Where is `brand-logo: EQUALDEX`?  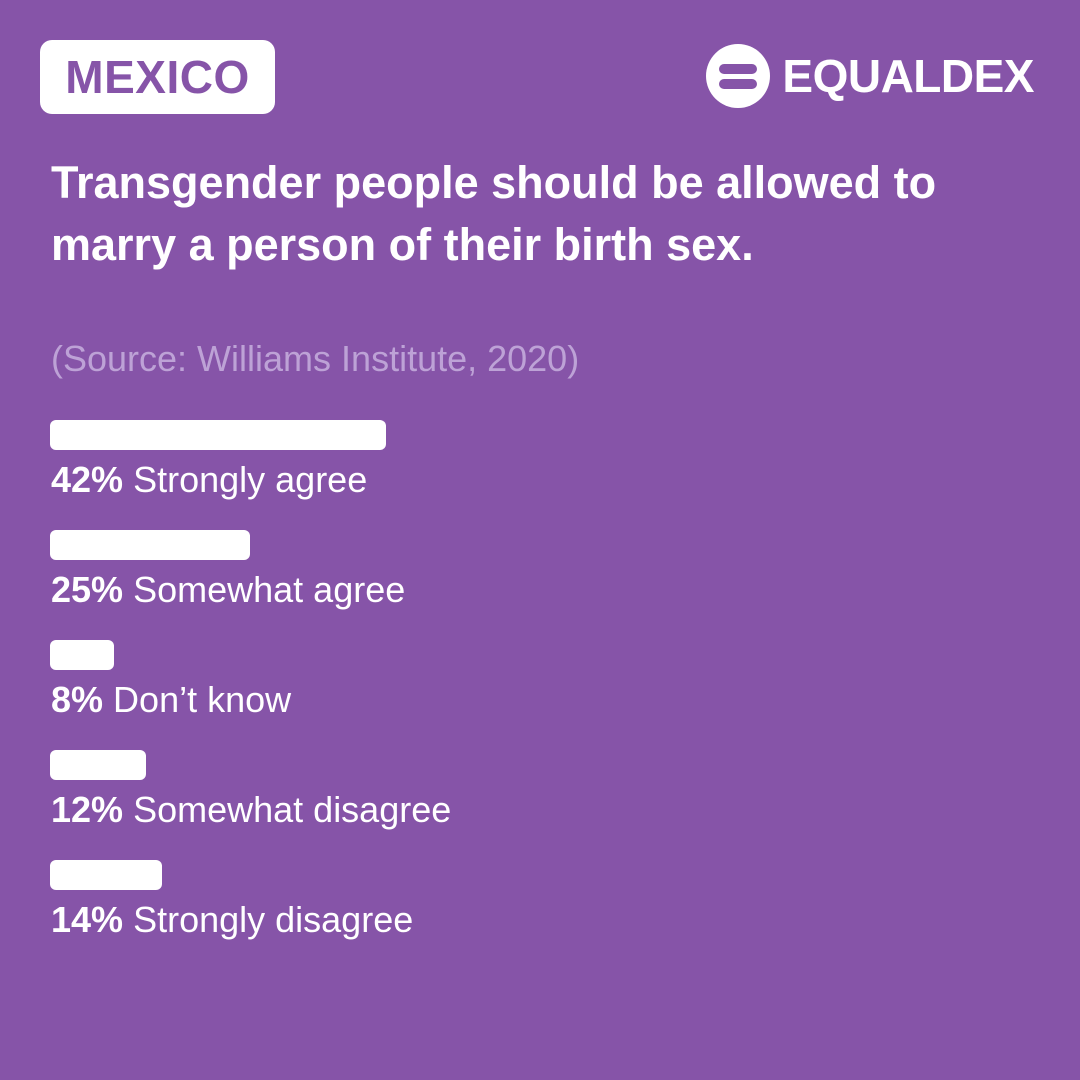
brand-logo: EQUALDEX is located at coordinates (870, 76).